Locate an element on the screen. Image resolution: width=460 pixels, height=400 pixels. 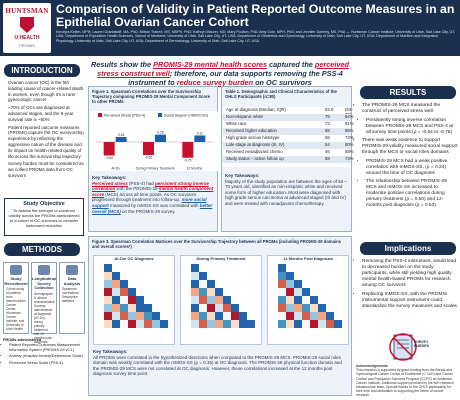
table-row: Study status – active follow up 58 73% is located at coordinates (288, 159).